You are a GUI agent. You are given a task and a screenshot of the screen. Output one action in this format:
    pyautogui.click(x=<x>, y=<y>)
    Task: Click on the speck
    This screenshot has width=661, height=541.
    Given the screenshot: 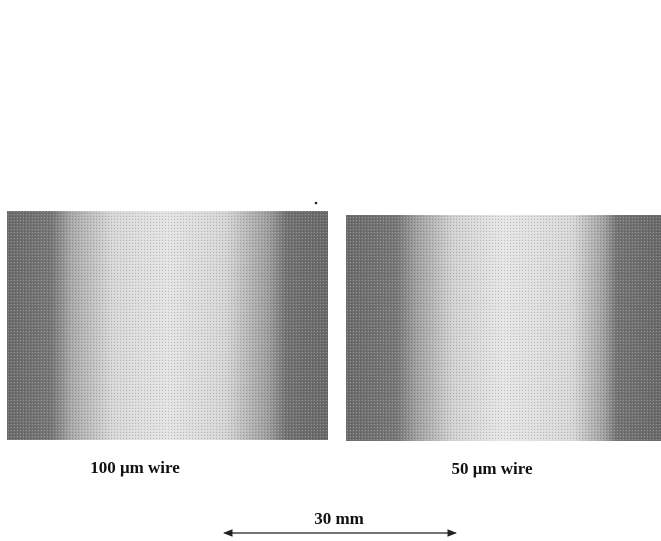 What is the action you would take?
    pyautogui.click(x=316, y=203)
    